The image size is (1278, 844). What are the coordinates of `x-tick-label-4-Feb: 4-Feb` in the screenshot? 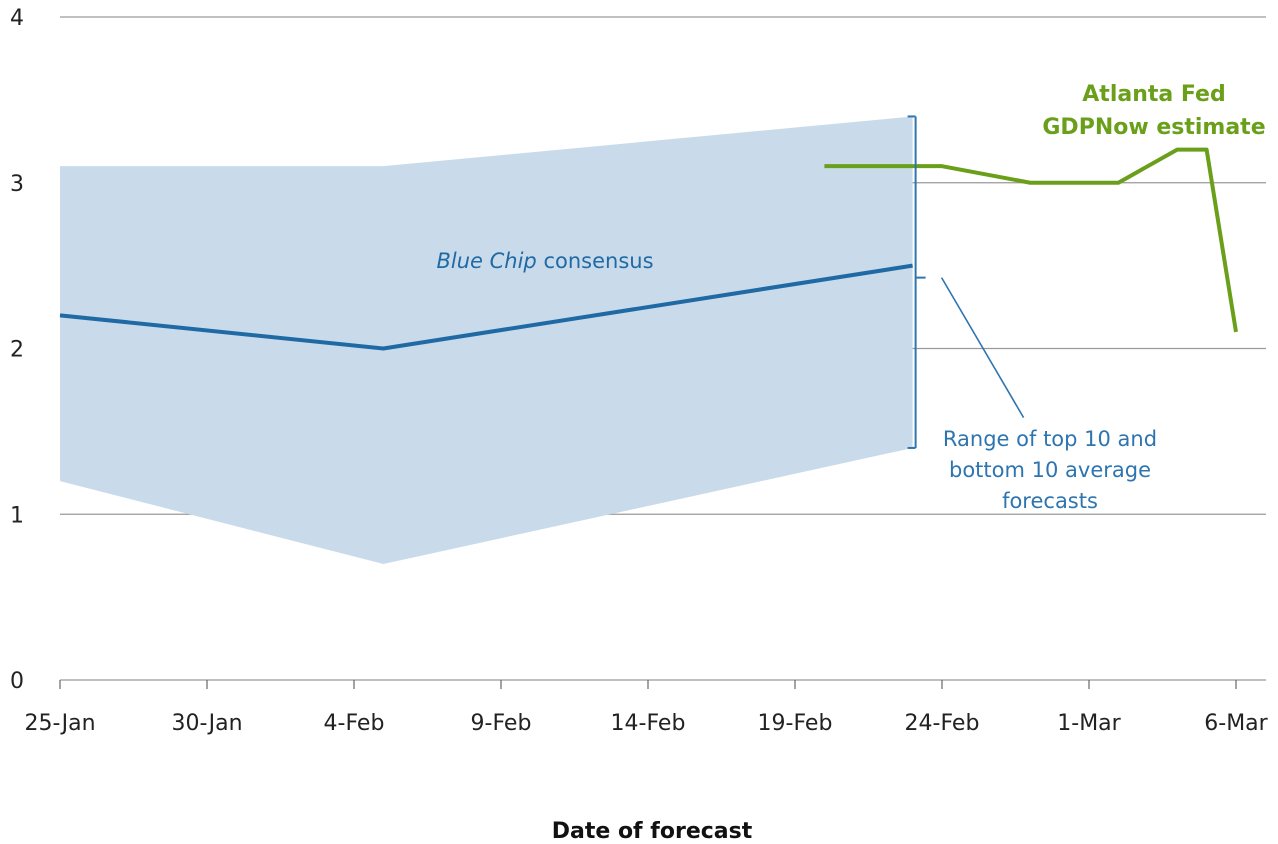 It's located at (354, 723).